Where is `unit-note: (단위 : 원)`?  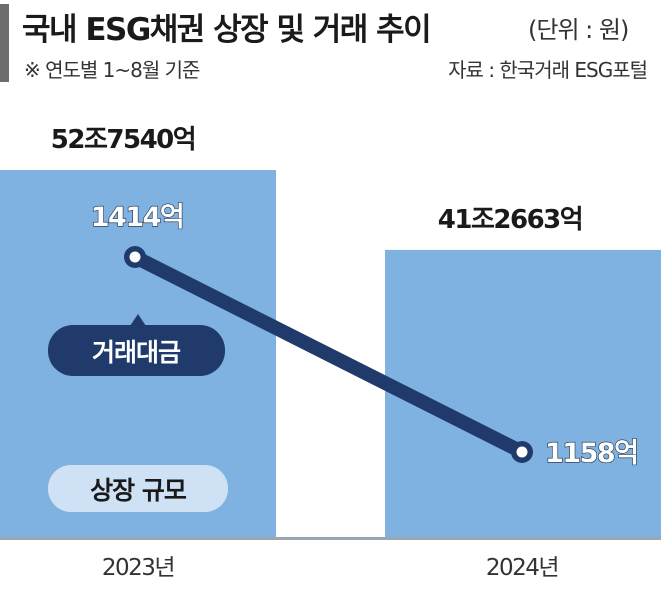
unit-note: (단위 : 원) is located at coordinates (578, 30).